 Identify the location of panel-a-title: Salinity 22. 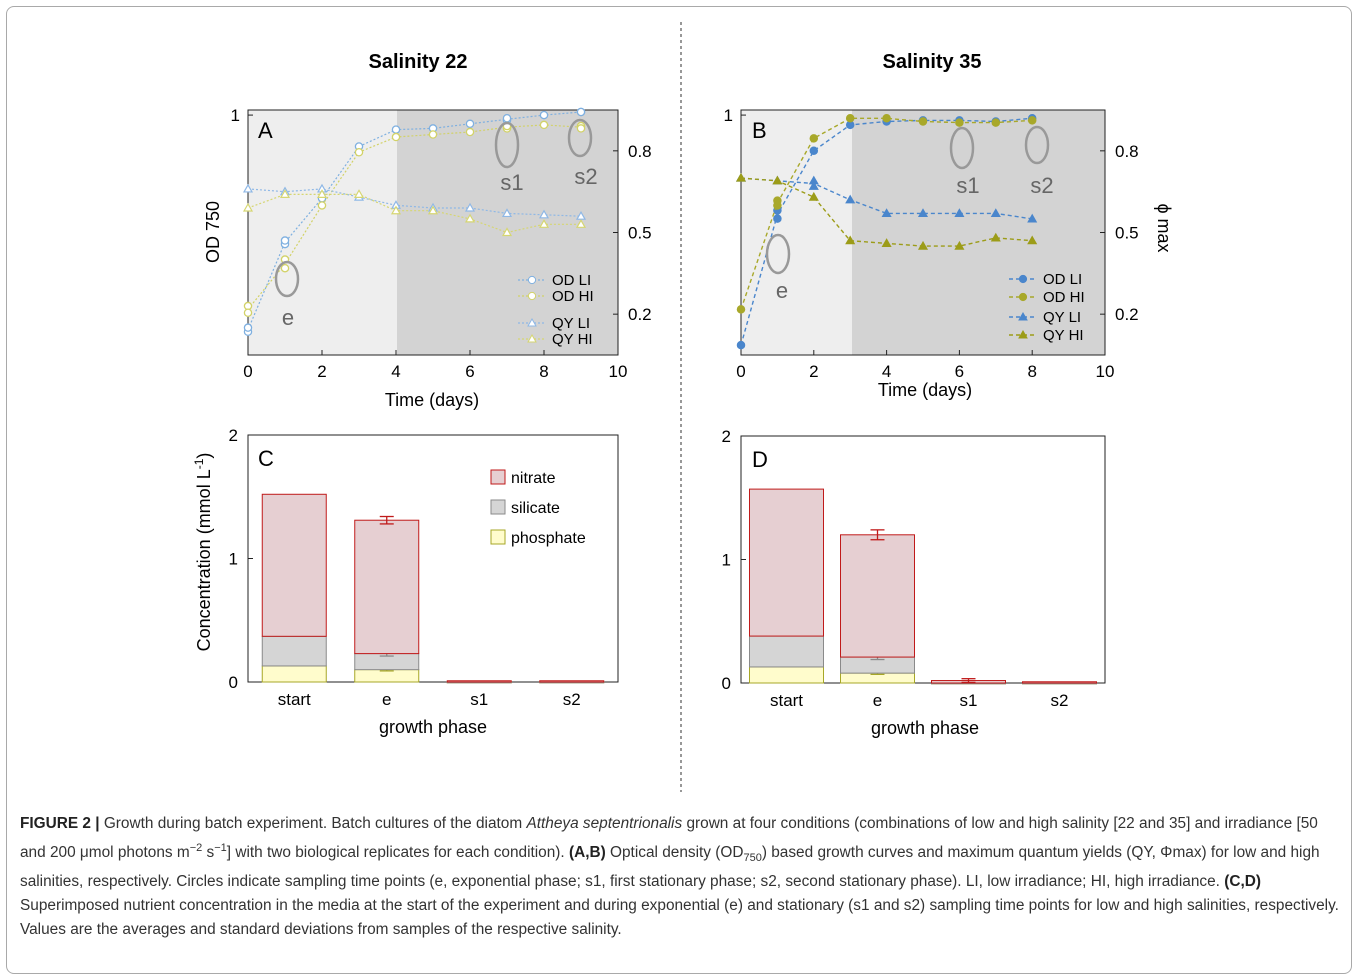
(418, 62).